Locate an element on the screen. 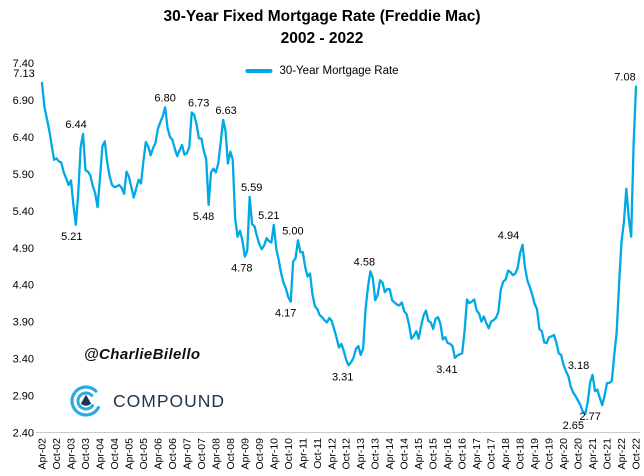 The width and height of the screenshot is (644, 476). x-tick-label: Apr-03 is located at coordinates (71, 454).